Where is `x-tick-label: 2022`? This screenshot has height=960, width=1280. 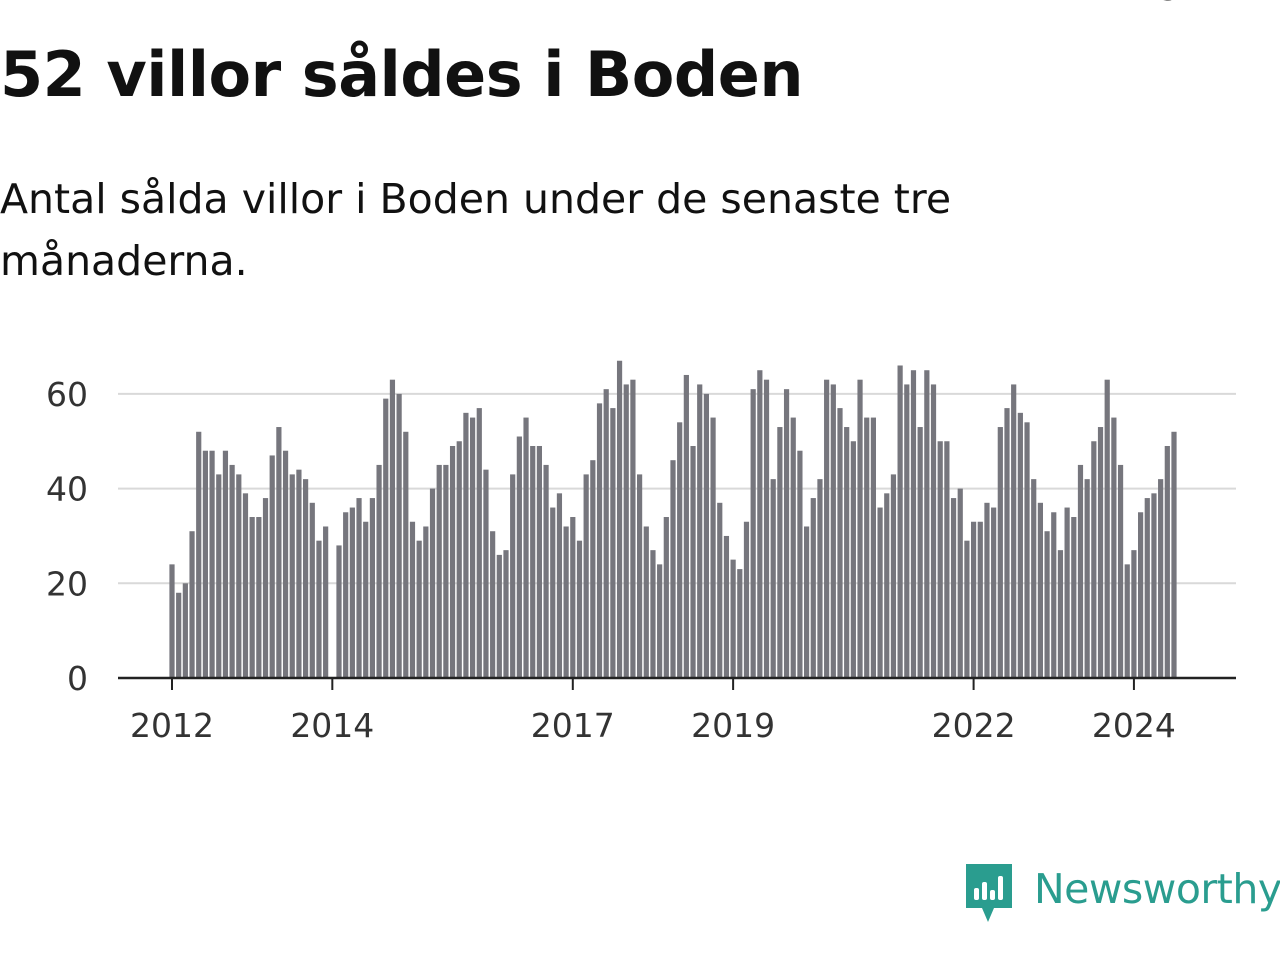
x-tick-label: 2022 is located at coordinates (974, 725).